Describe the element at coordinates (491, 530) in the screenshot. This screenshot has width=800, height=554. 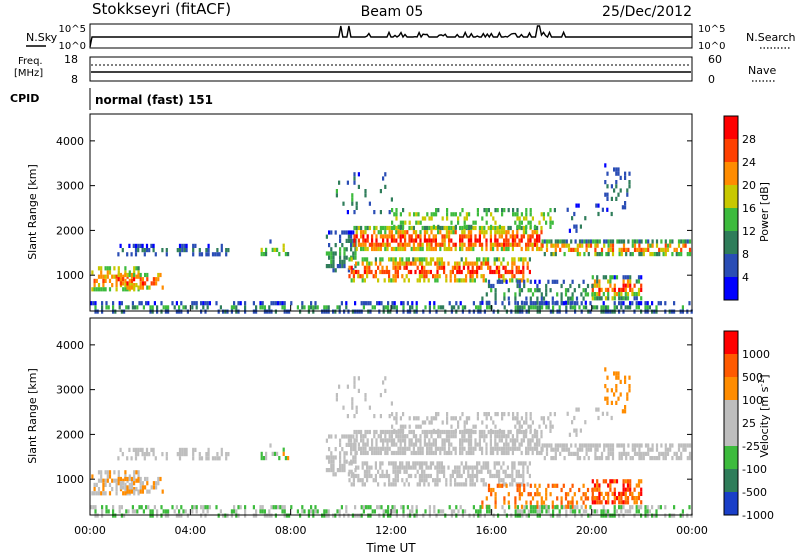
I see `xtick-label: 16:00` at that location.